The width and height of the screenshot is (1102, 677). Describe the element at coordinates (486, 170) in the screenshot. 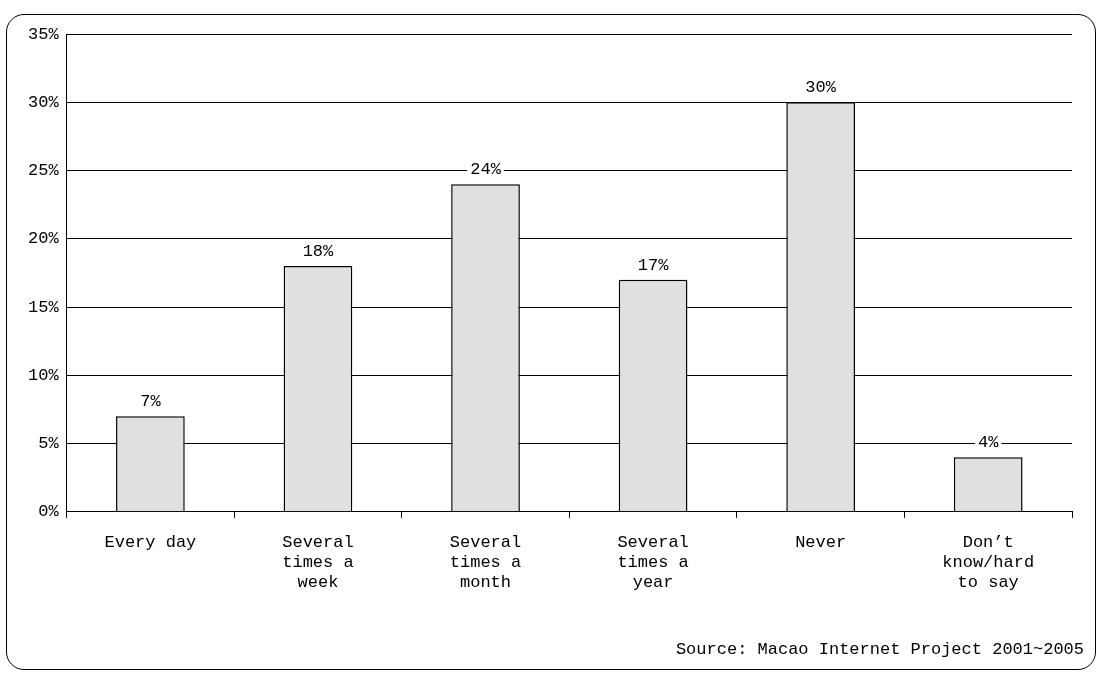

I see `data-label: 24%` at that location.